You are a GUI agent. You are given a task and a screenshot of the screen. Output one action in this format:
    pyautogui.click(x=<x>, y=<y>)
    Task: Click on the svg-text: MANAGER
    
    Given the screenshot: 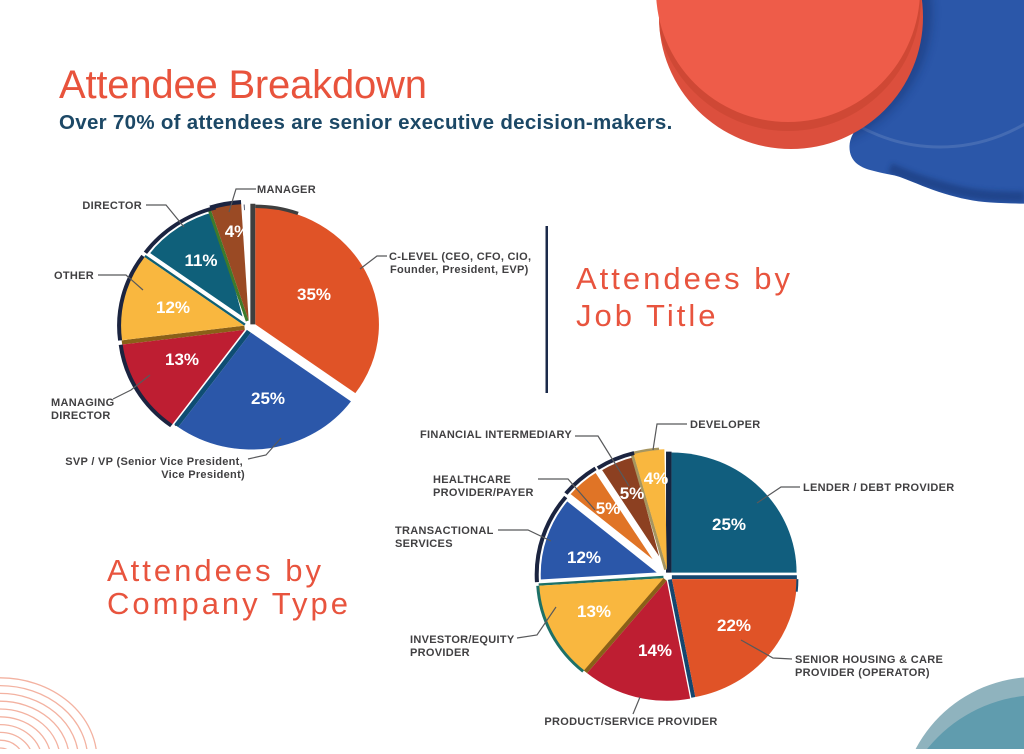 What is the action you would take?
    pyautogui.click(x=286, y=190)
    